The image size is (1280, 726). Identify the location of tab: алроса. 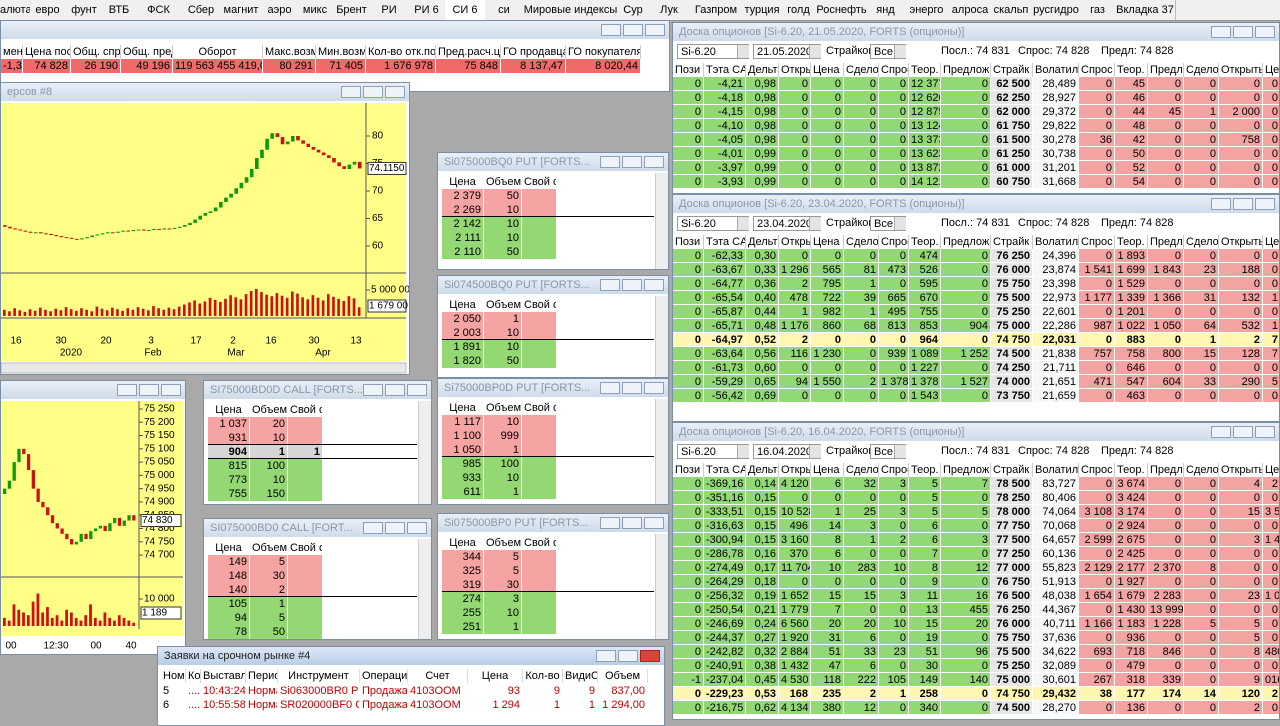
(970, 10).